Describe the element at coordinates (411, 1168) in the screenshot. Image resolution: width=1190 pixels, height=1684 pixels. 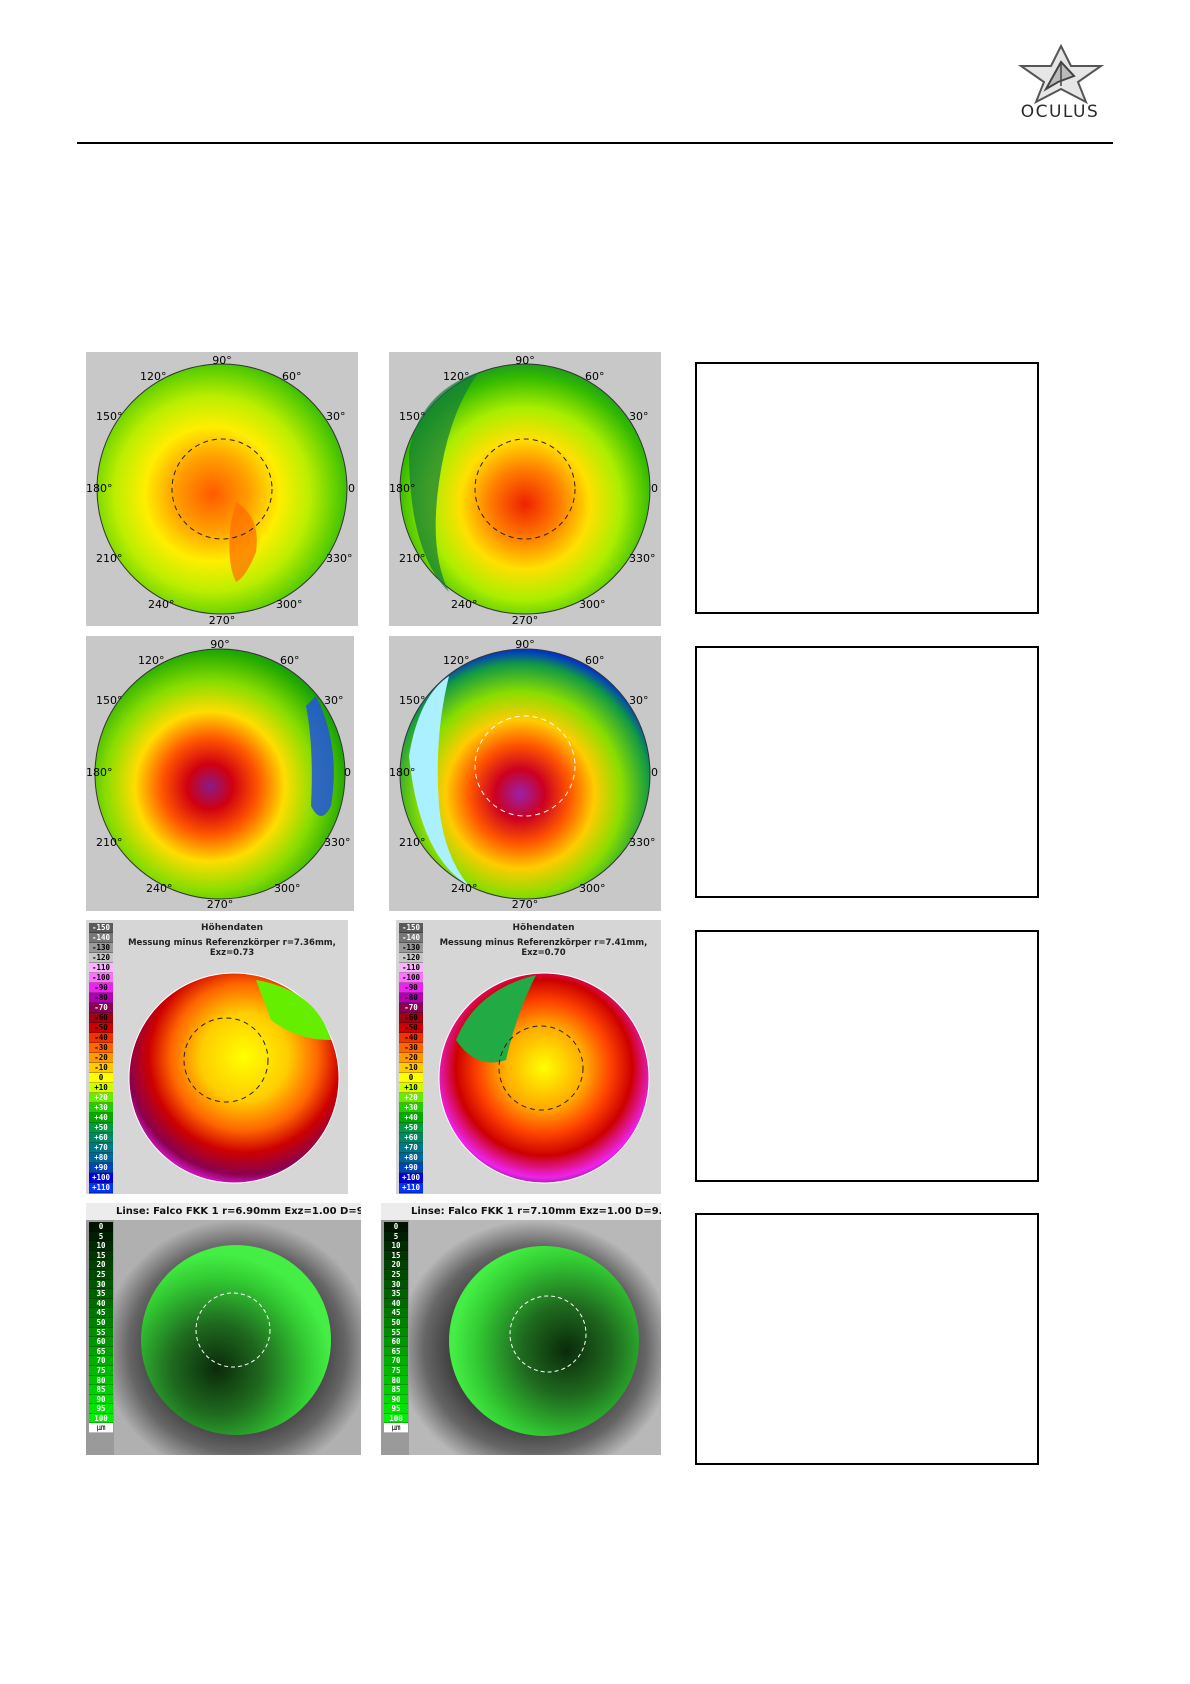
I see `scale-step: +90` at that location.